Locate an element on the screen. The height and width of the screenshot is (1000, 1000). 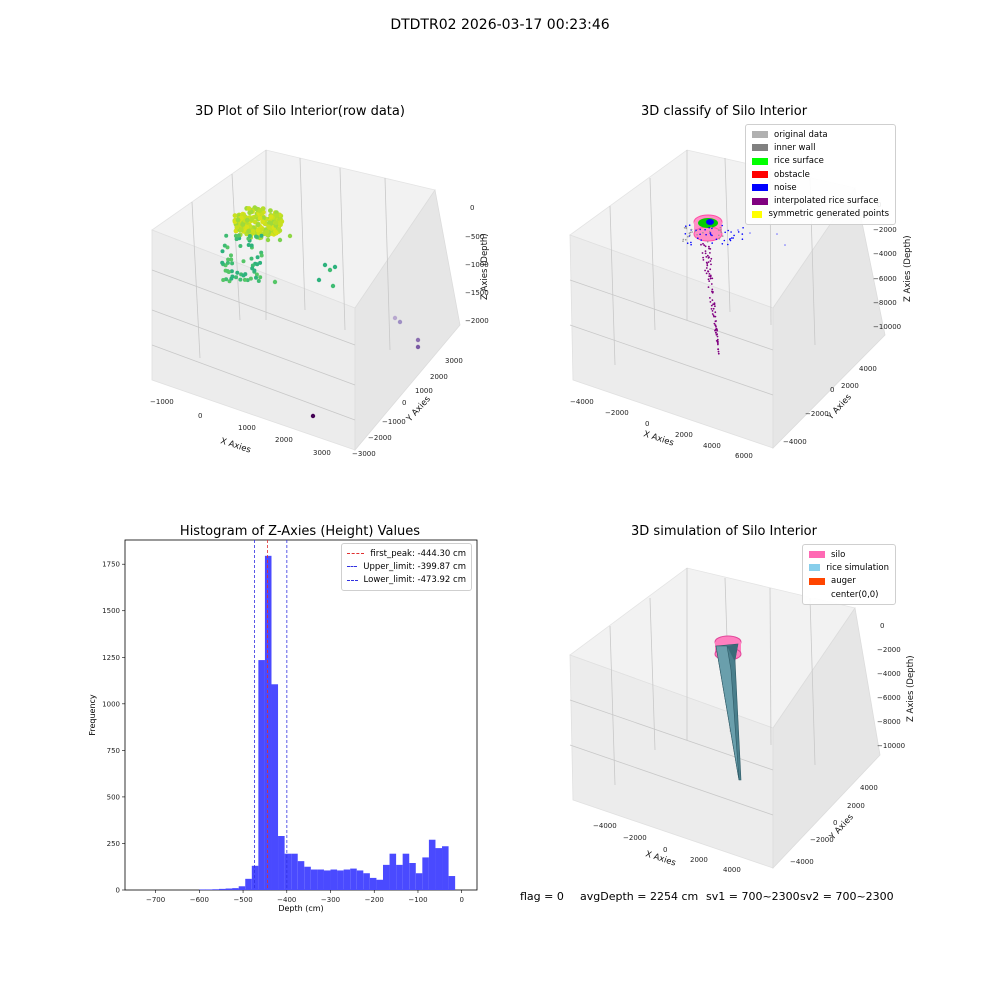
classify-legend-entry: rice surface is located at coordinates (820, 161).